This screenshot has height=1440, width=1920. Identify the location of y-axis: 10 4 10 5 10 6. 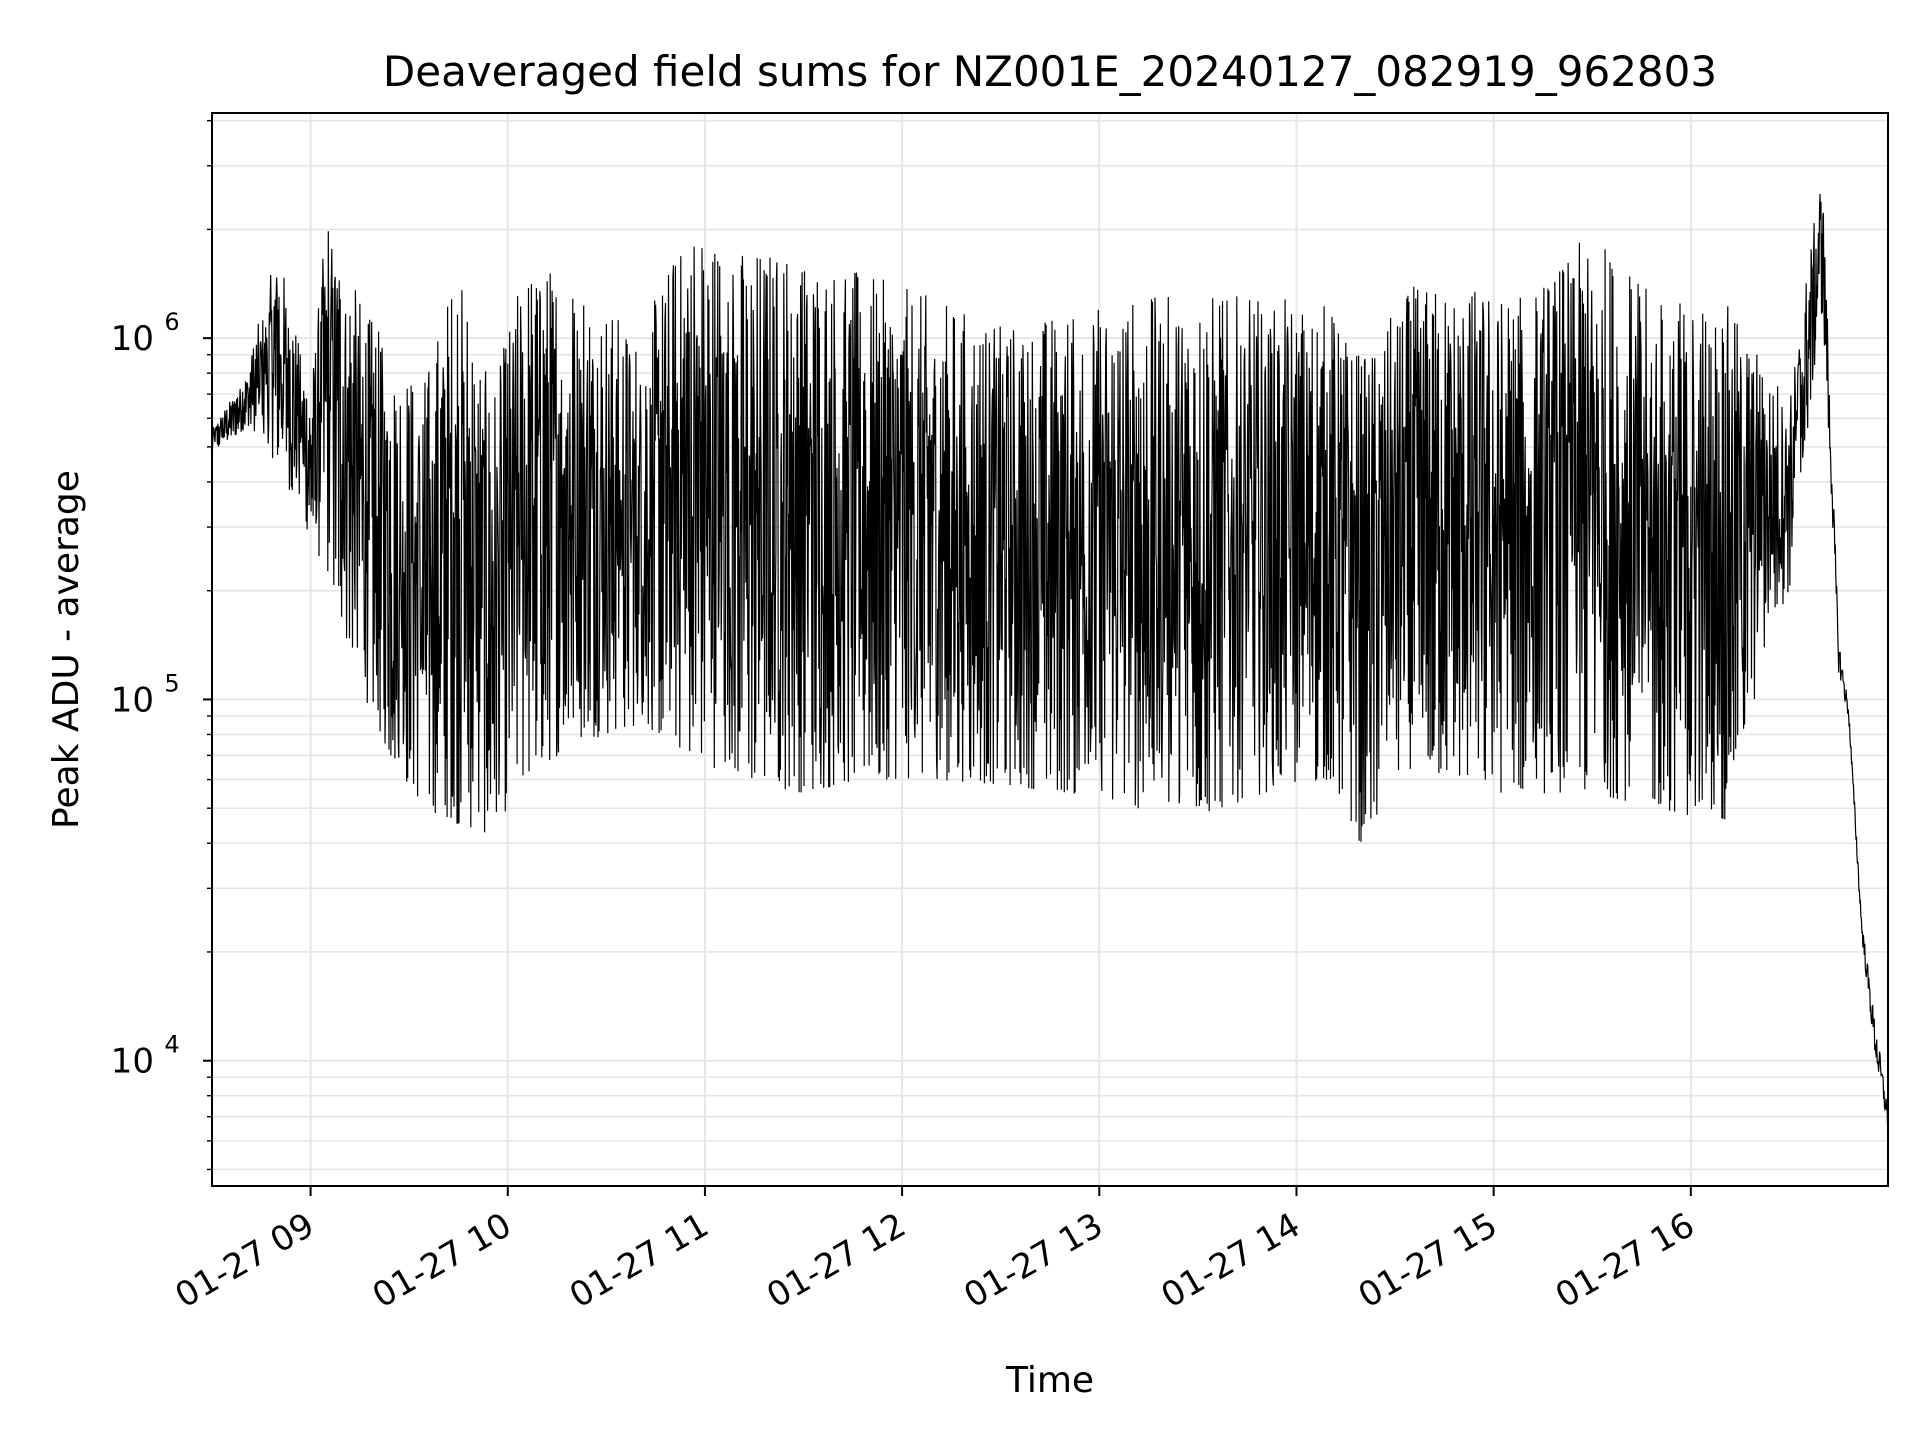
(161, 645).